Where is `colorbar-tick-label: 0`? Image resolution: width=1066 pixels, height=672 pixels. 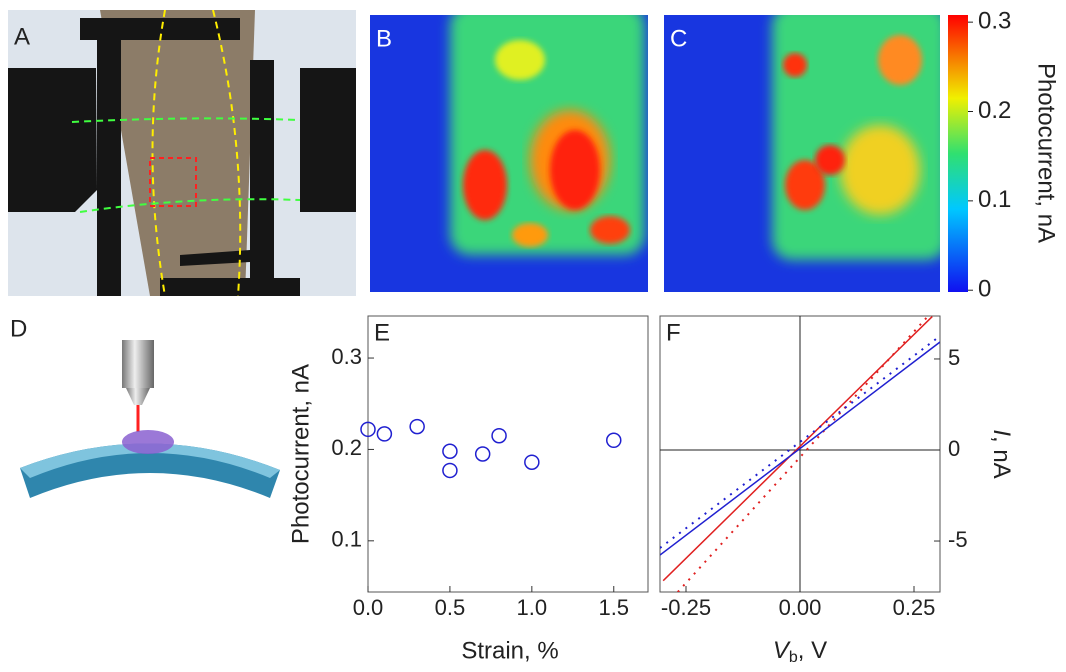
colorbar-tick-label: 0 is located at coordinates (984, 289).